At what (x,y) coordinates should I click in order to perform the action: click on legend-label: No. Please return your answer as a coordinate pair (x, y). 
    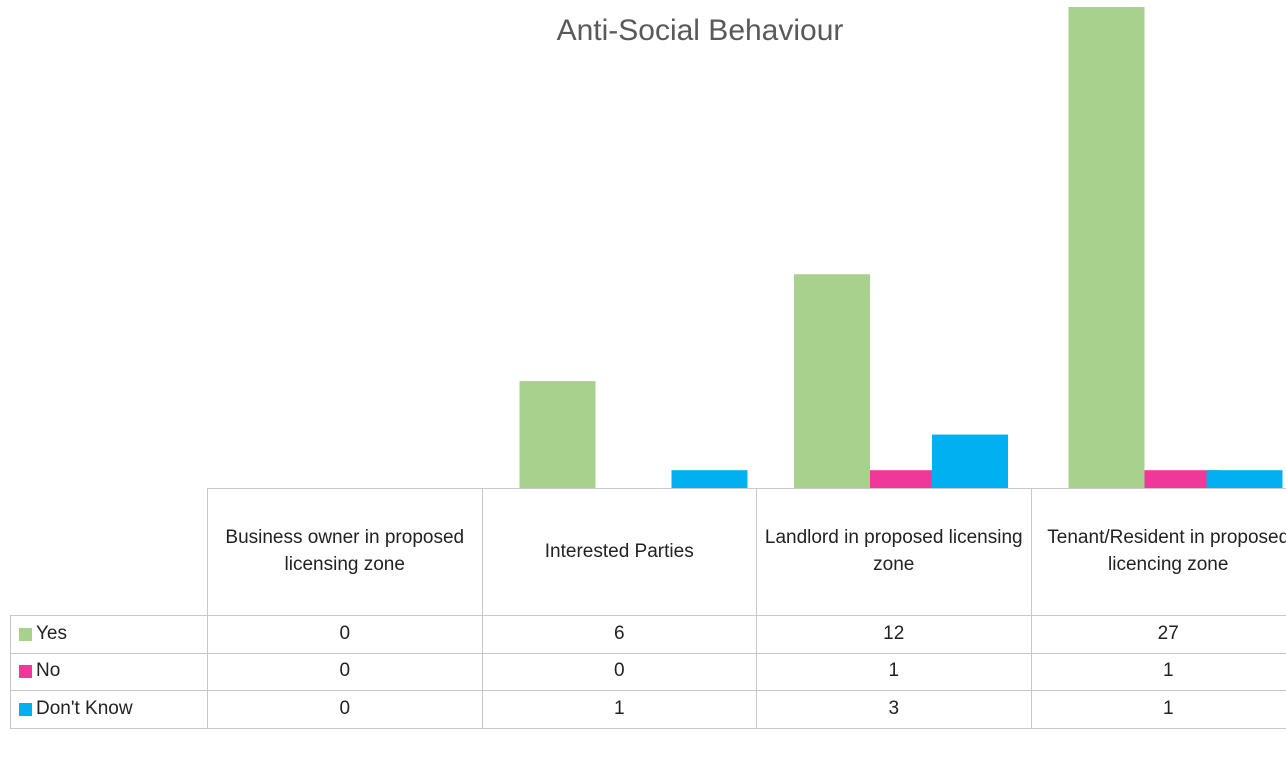
    Looking at the image, I should click on (48, 671).